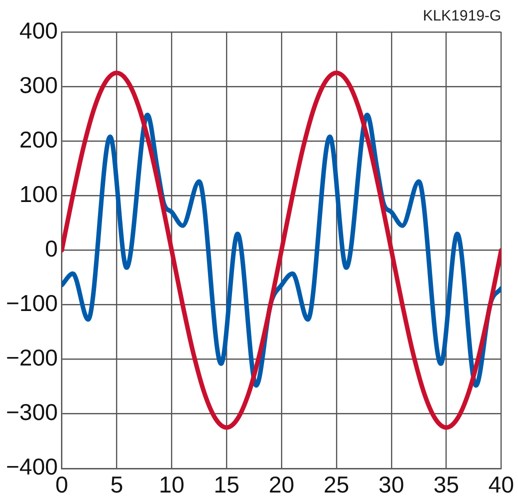 The width and height of the screenshot is (518, 504). What do you see at coordinates (32, 357) in the screenshot?
I see `y-tick-label: −200` at bounding box center [32, 357].